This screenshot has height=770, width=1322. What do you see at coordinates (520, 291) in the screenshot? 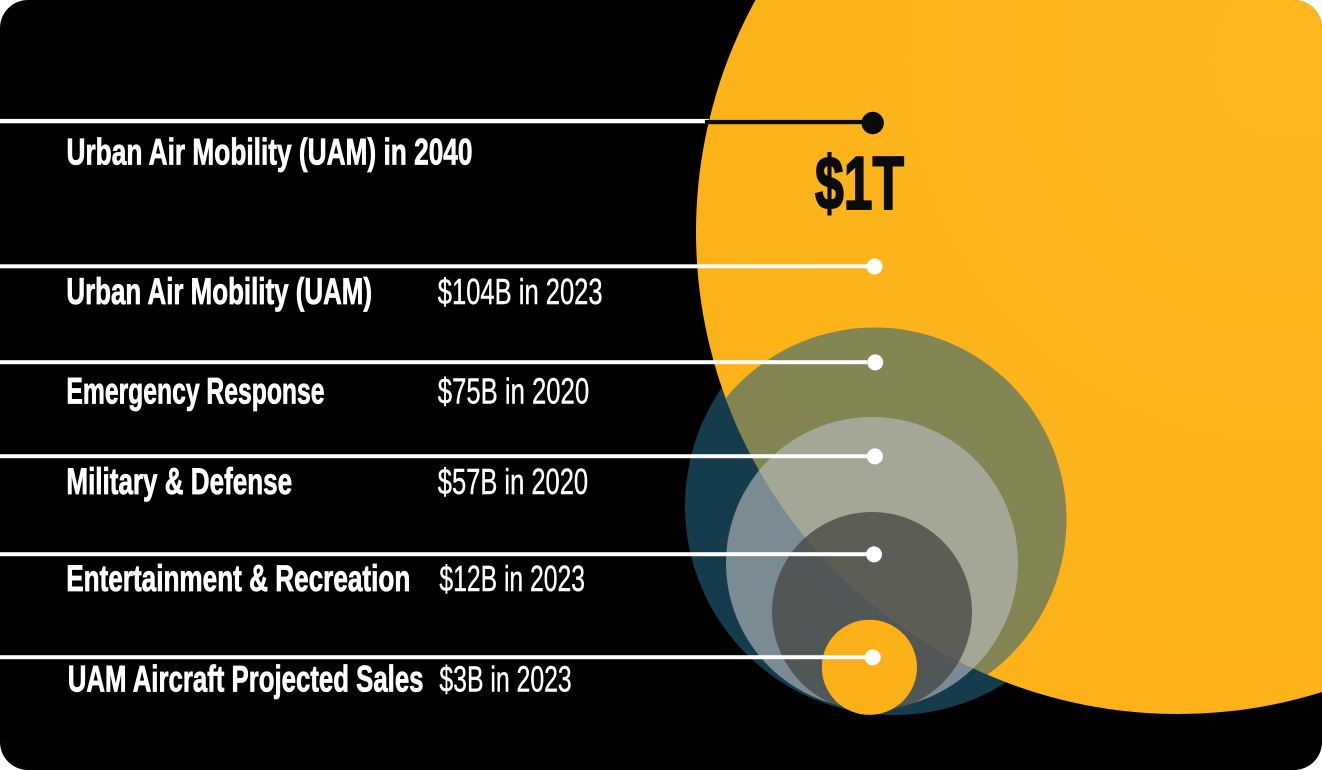
I see `svg-text: $104B in 2023` at bounding box center [520, 291].